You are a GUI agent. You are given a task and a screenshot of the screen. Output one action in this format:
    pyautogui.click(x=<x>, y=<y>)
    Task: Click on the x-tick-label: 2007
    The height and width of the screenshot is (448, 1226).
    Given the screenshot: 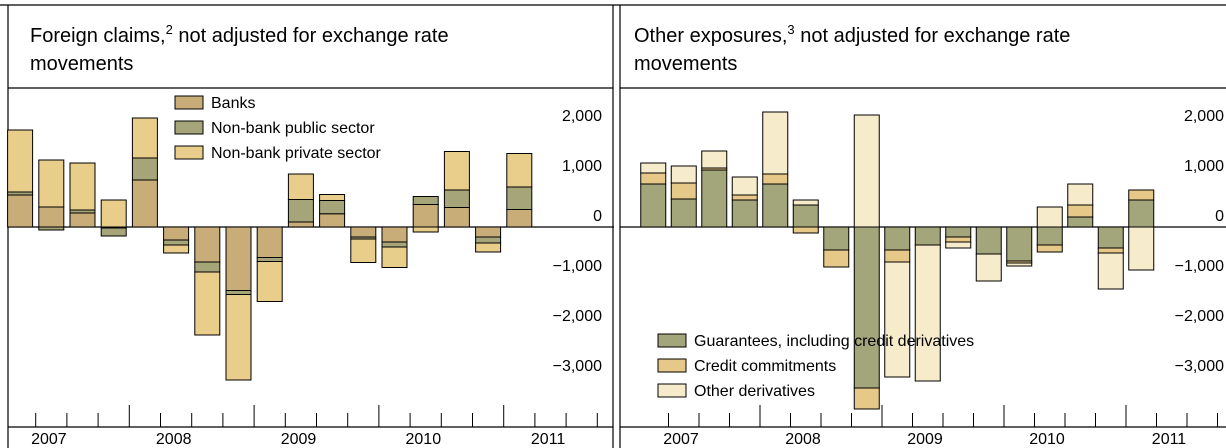 What is the action you would take?
    pyautogui.click(x=681, y=439)
    